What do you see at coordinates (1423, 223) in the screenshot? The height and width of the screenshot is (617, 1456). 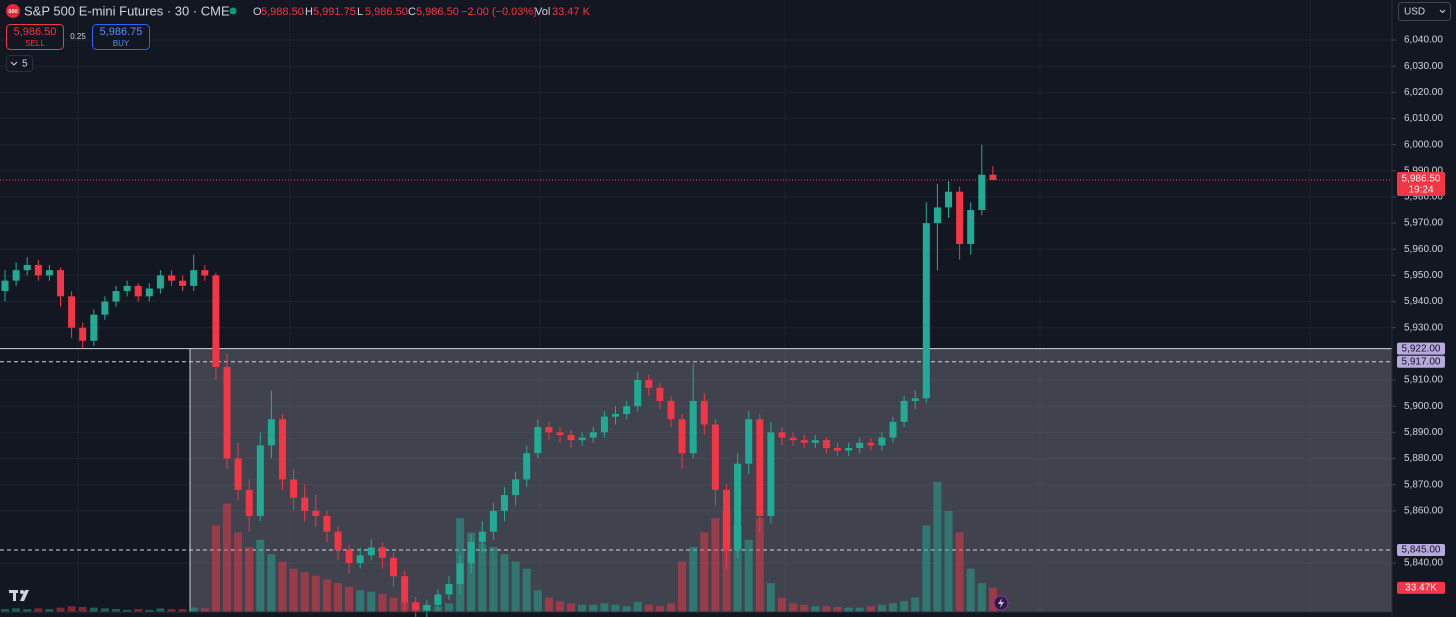 I see `y-tick-label: 5,970.00` at bounding box center [1423, 223].